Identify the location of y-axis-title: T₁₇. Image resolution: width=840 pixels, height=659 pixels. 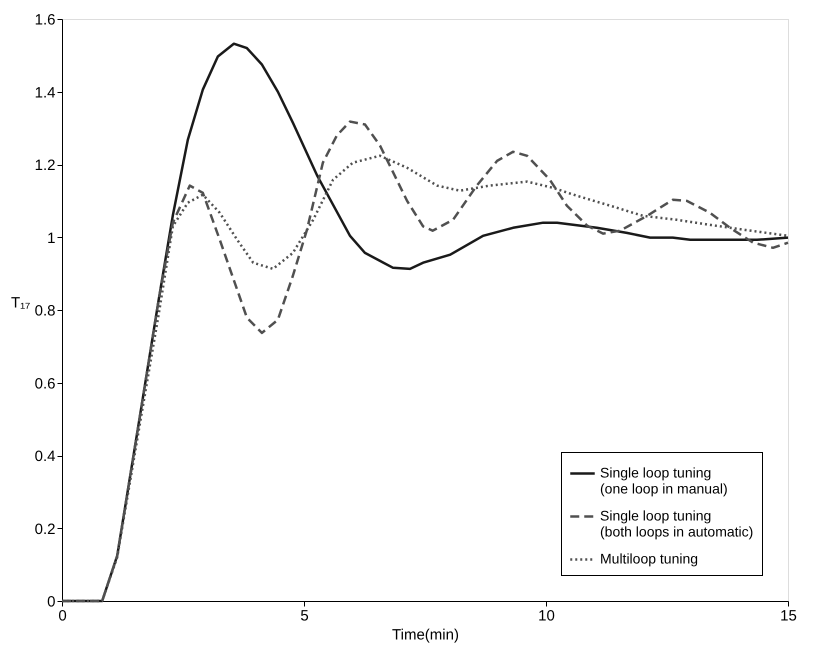
(20, 303).